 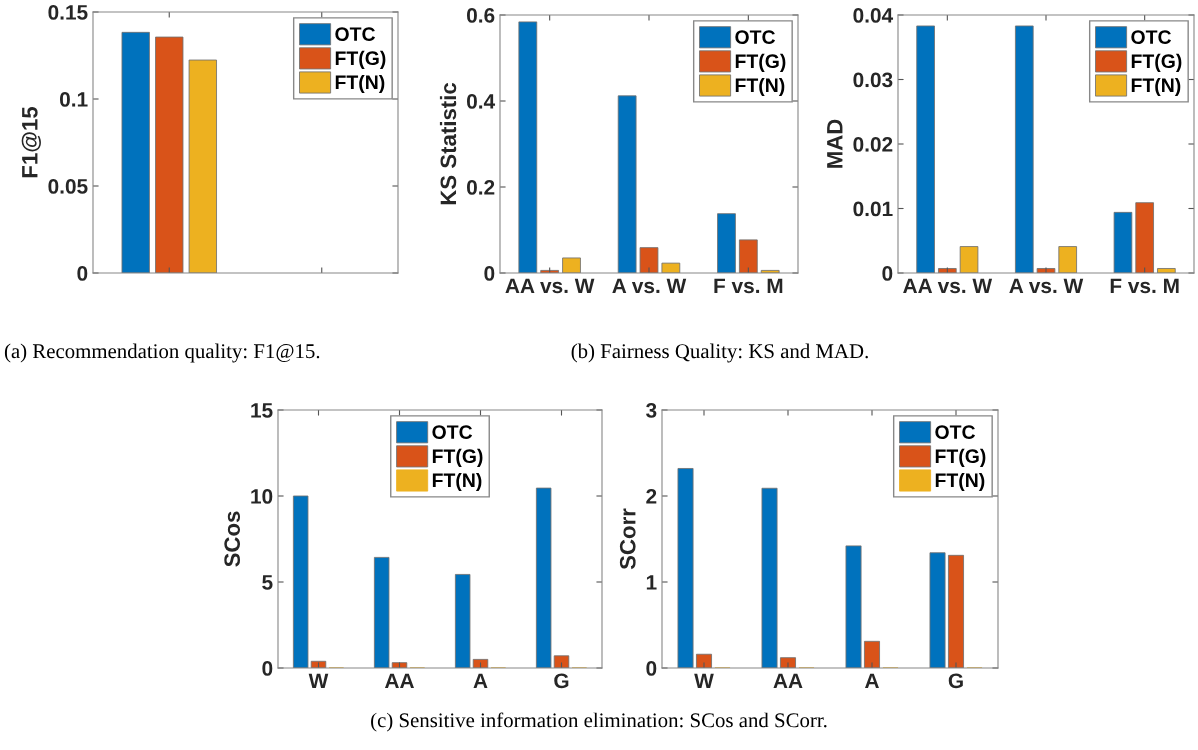 I want to click on y-tick-label: 0.15, so click(x=68, y=12).